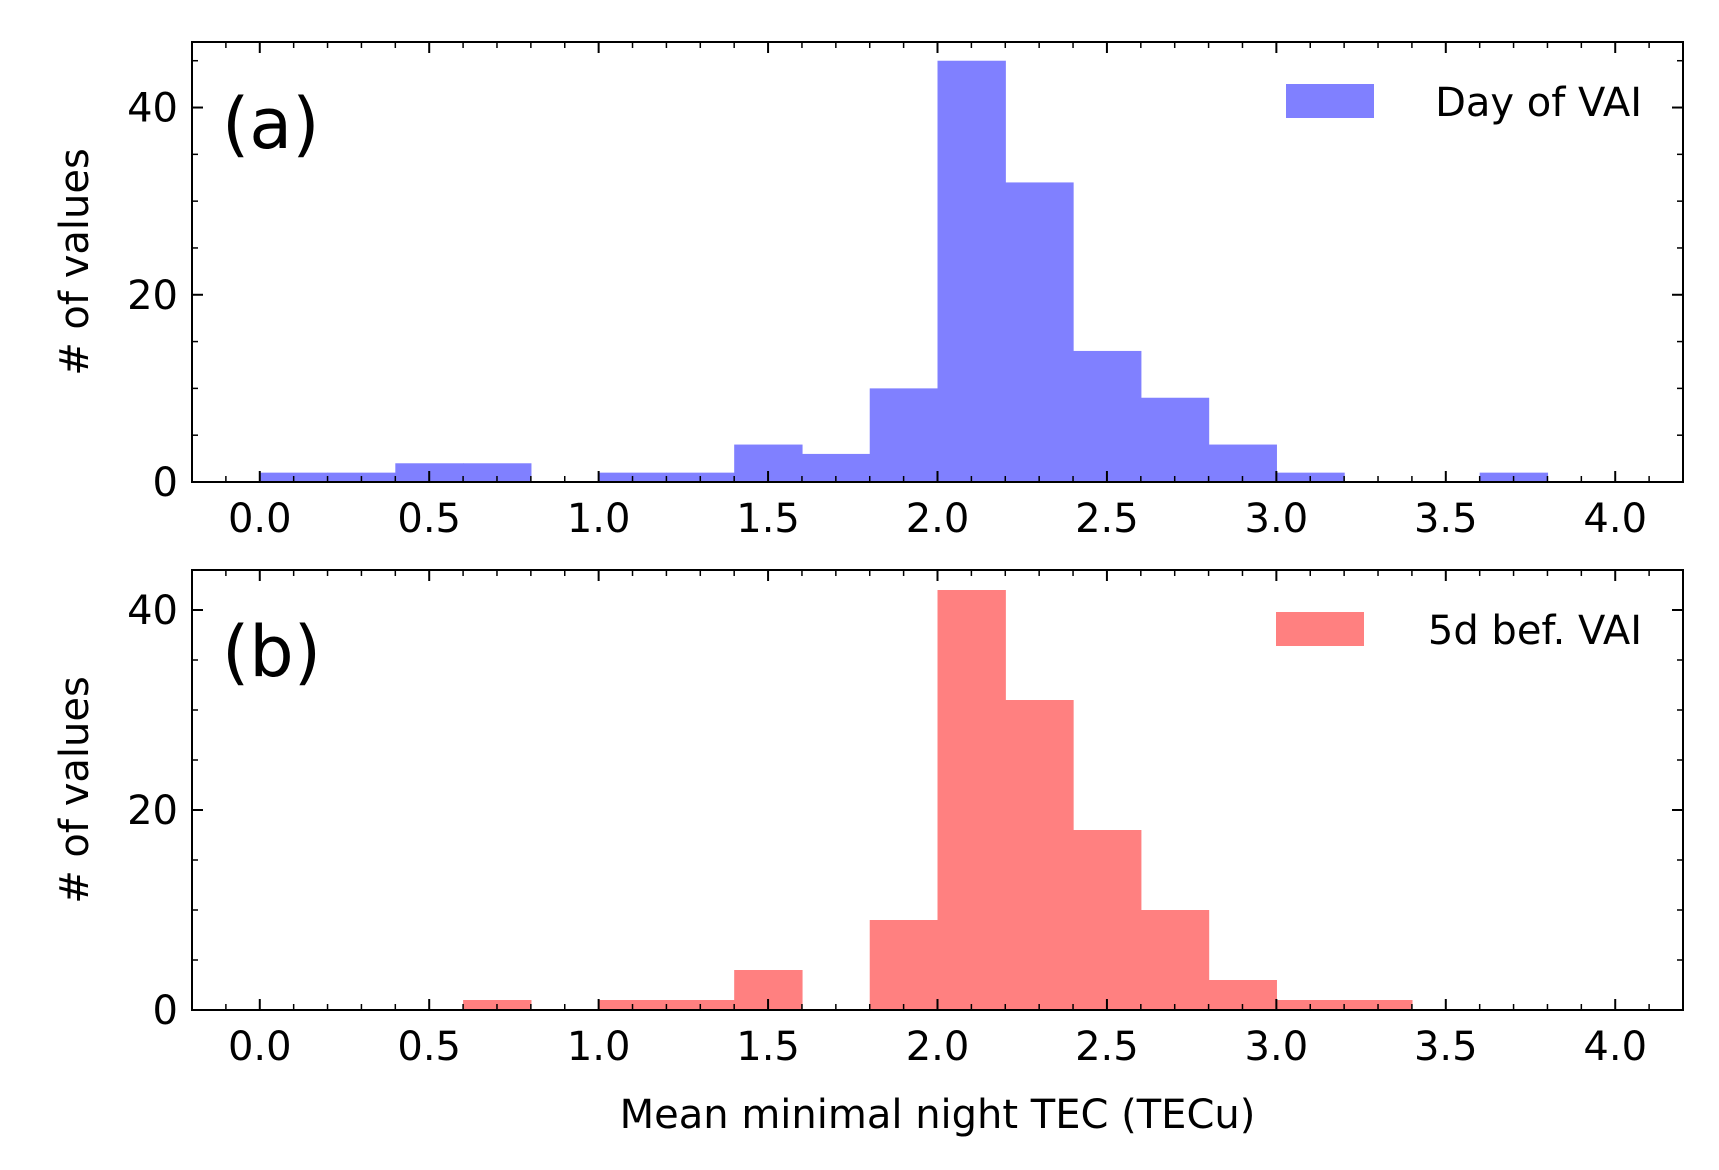  What do you see at coordinates (271, 652) in the screenshot?
I see `panel-label: (b)` at bounding box center [271, 652].